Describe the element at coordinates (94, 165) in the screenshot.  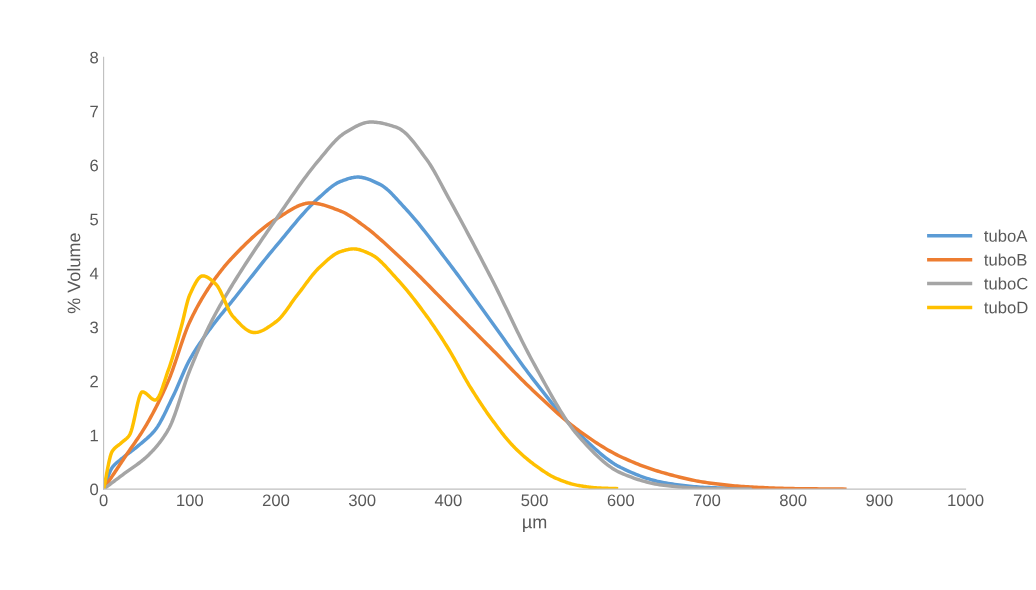
I see `y-tick-label: 6` at that location.